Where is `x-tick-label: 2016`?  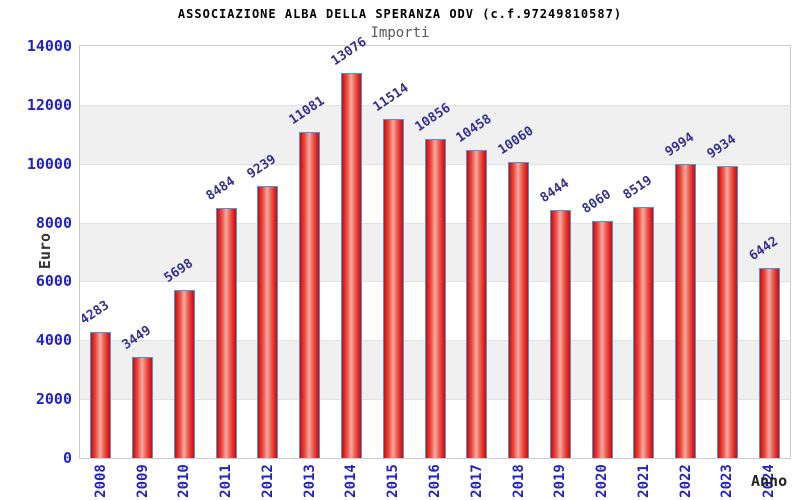
x-tick-label: 2016 is located at coordinates (435, 481).